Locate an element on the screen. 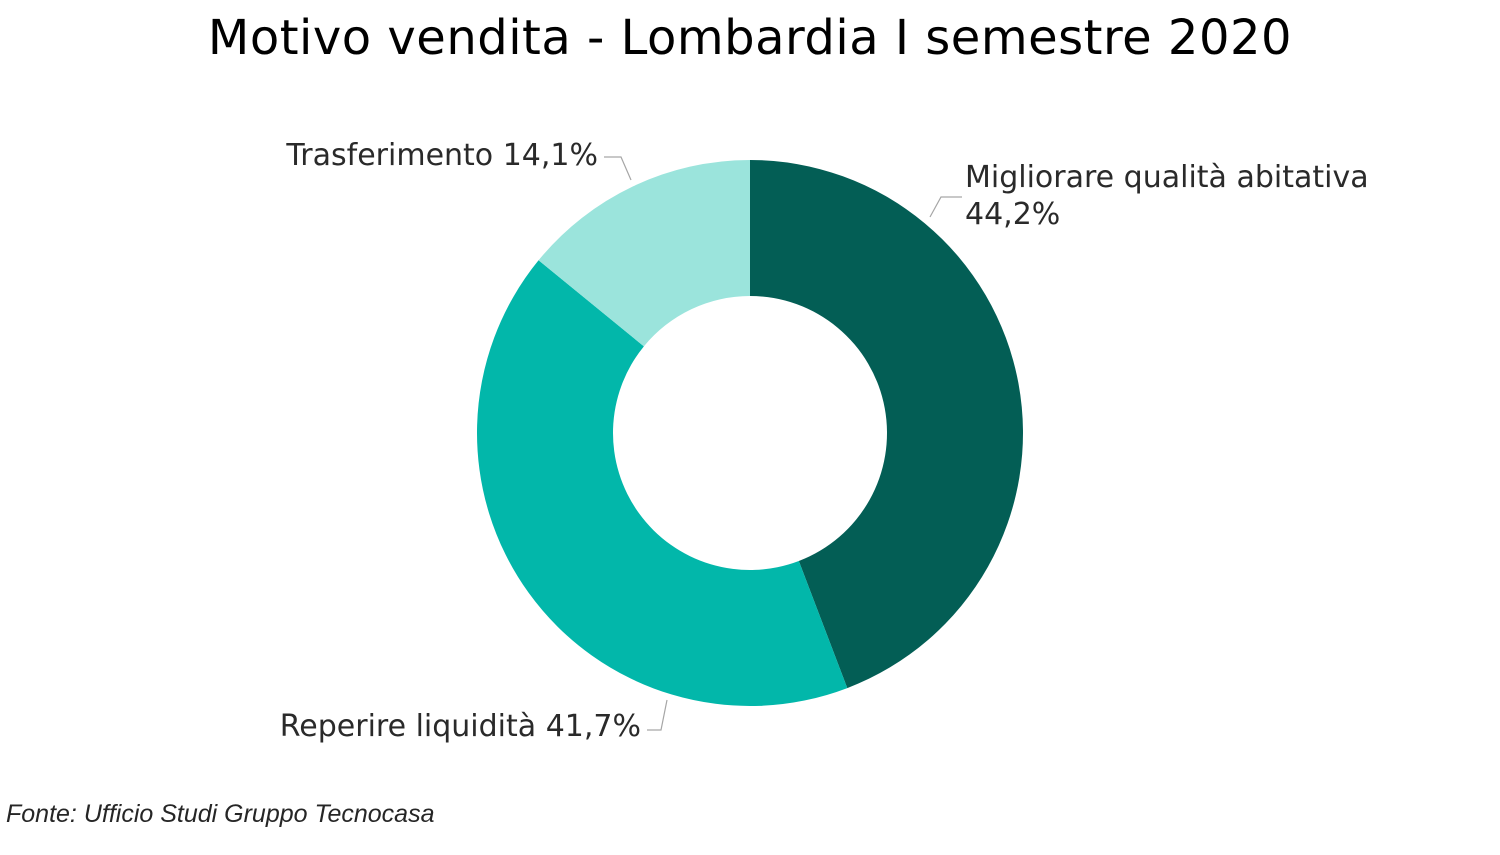  data-label-value: 44,2% is located at coordinates (1012, 214).